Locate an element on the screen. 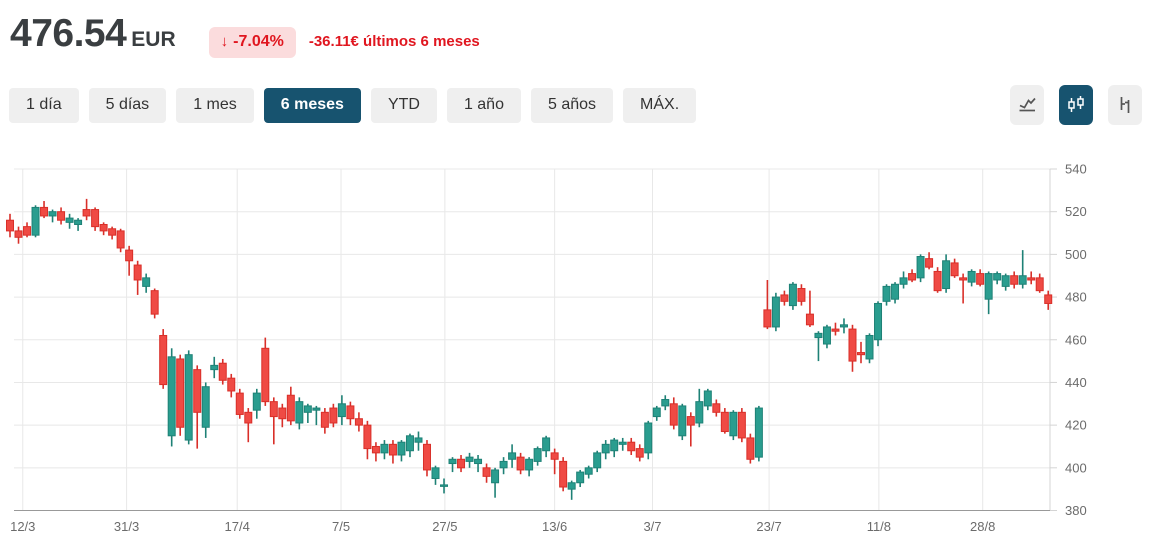  range-button-1-a-o: 1 año is located at coordinates (483, 105).